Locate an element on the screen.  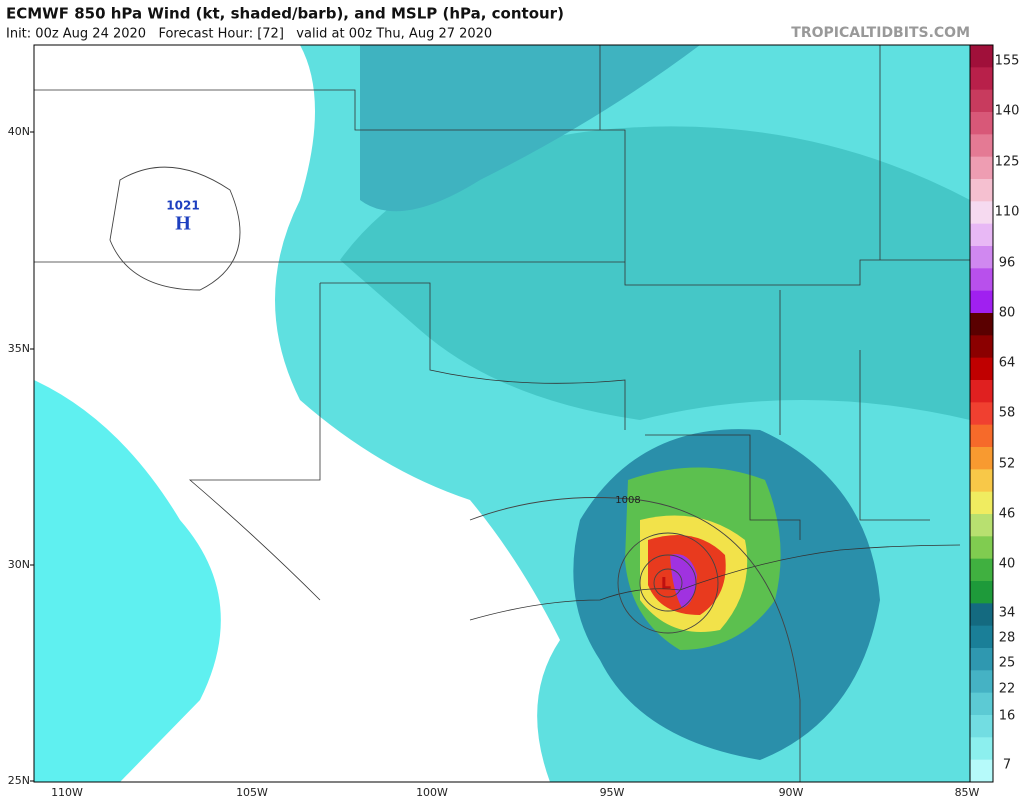
colorbar-label: 96 is located at coordinates (1007, 263).